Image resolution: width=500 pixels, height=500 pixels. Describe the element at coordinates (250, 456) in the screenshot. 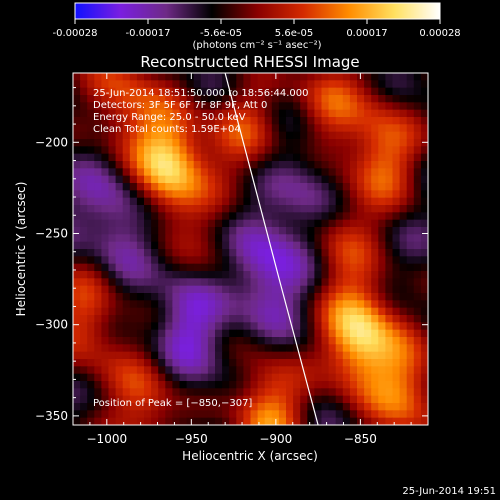

I see `x-axis-label: Heliocentric X (arcsec)` at that location.